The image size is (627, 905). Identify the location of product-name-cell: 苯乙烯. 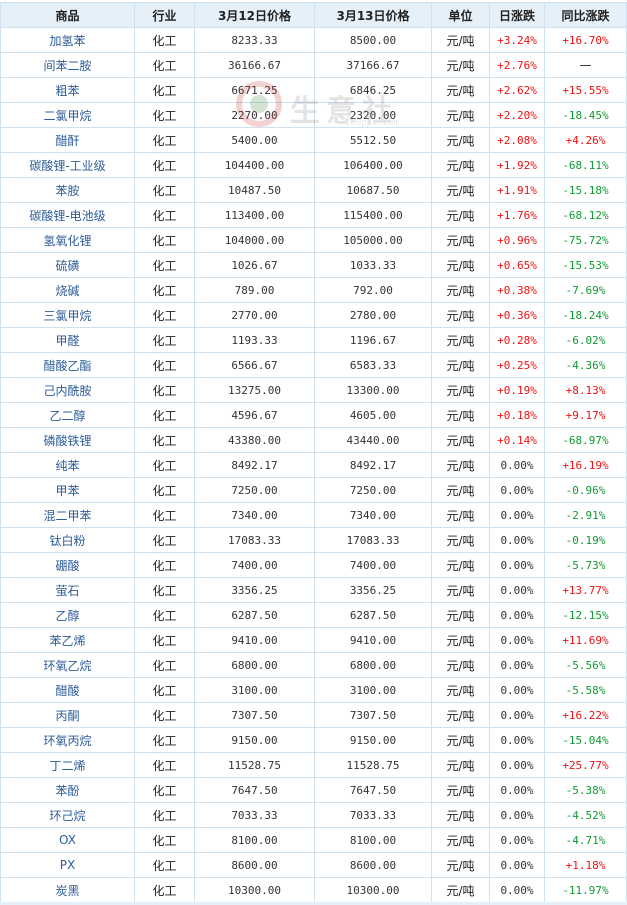
(67, 640).